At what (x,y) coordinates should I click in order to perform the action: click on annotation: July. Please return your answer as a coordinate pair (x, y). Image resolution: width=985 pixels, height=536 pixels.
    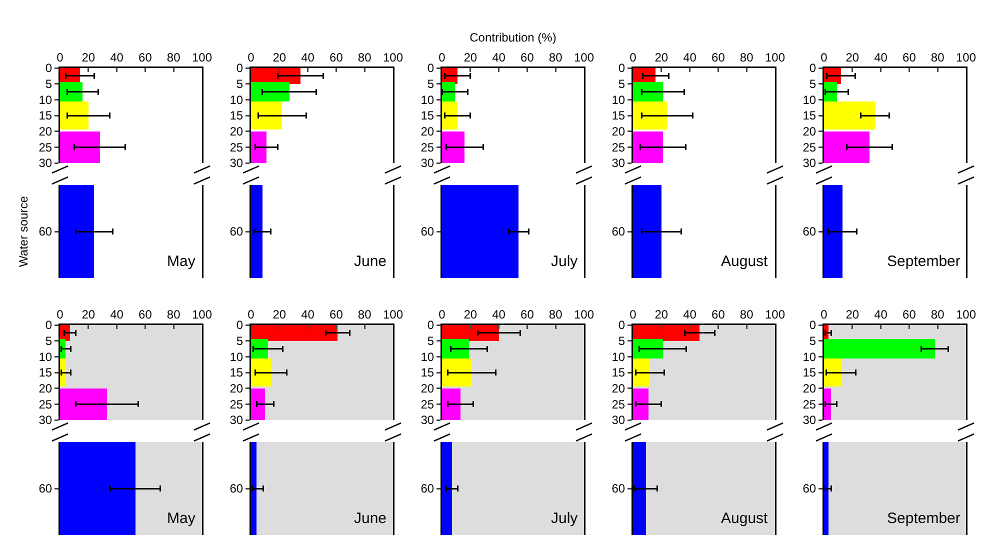
    Looking at the image, I should click on (564, 261).